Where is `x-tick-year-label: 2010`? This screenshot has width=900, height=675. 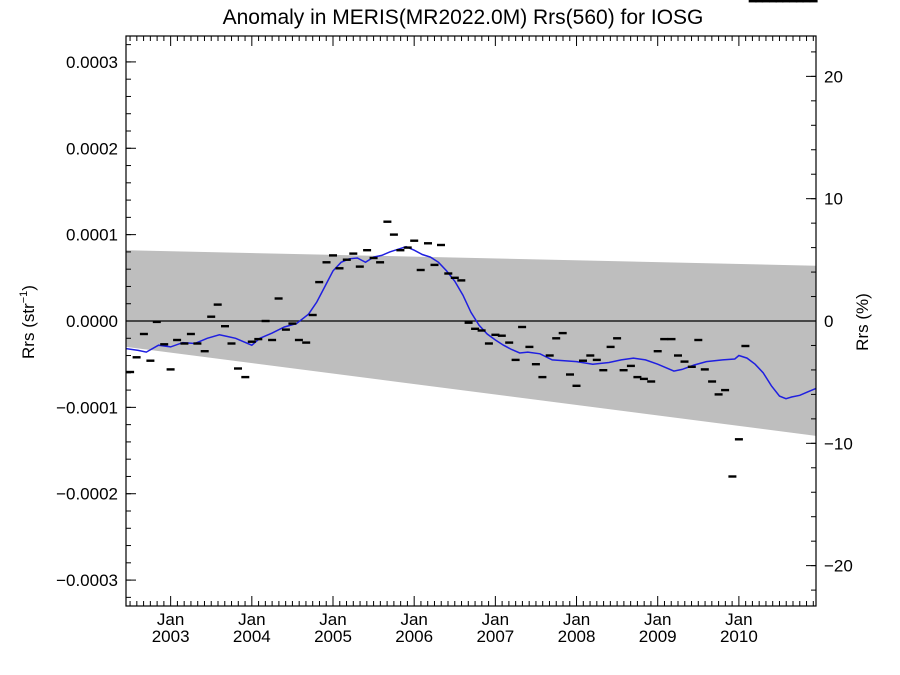
x-tick-year-label: 2010 is located at coordinates (739, 636).